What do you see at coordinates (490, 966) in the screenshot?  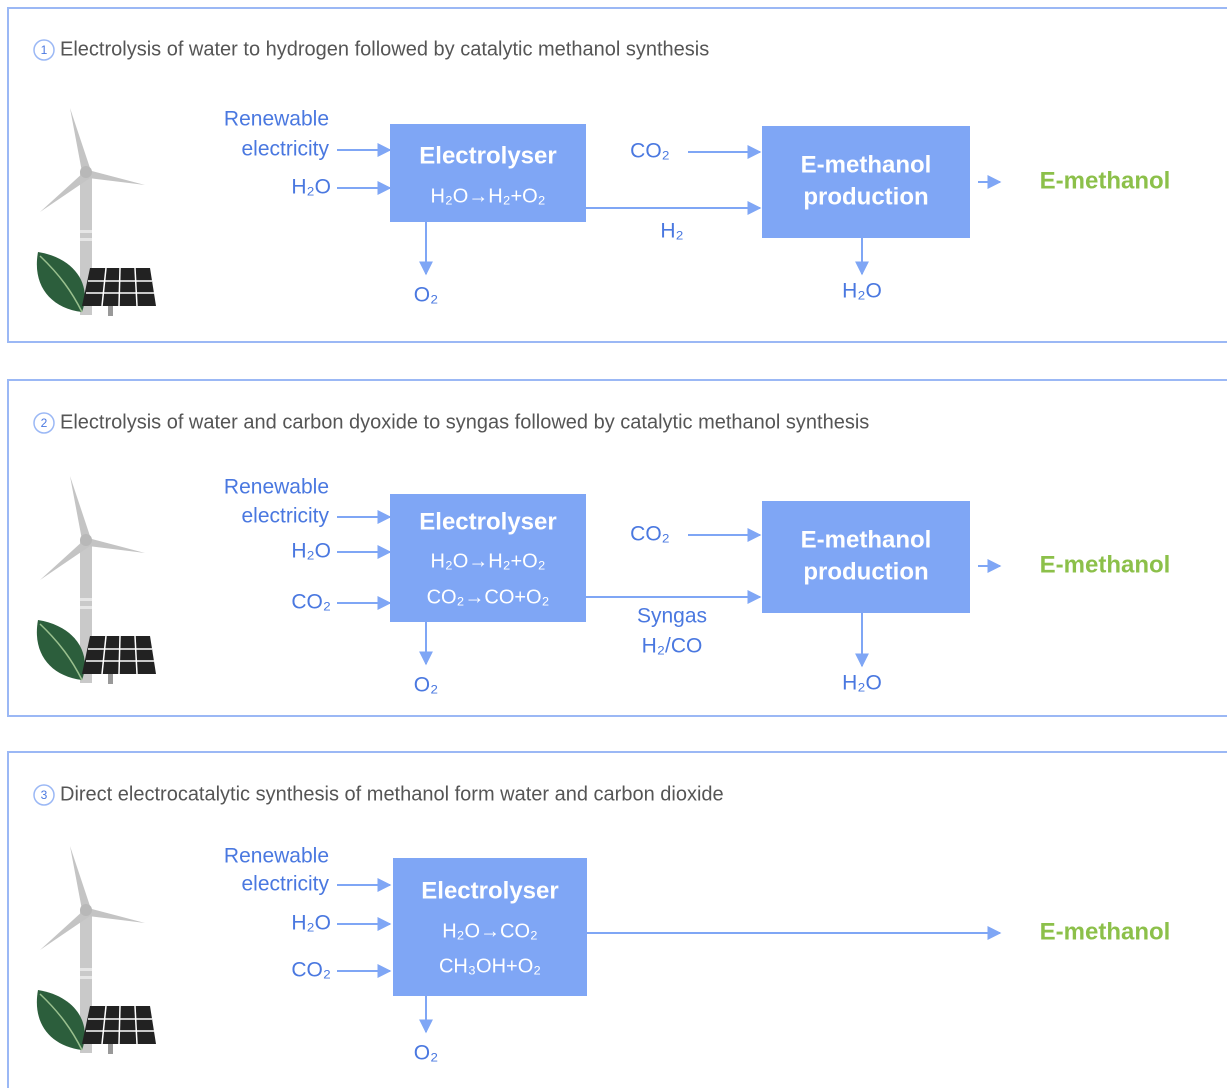 I see `reaction: CH₃OH+O₂` at bounding box center [490, 966].